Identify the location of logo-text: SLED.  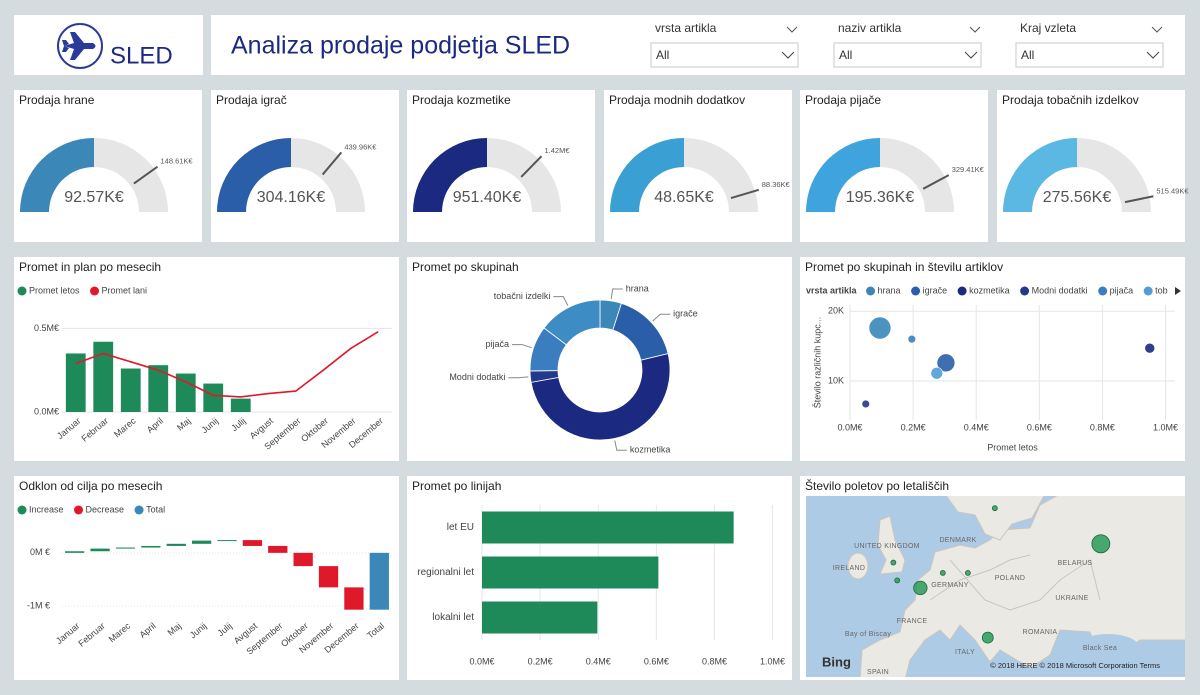
(141, 55).